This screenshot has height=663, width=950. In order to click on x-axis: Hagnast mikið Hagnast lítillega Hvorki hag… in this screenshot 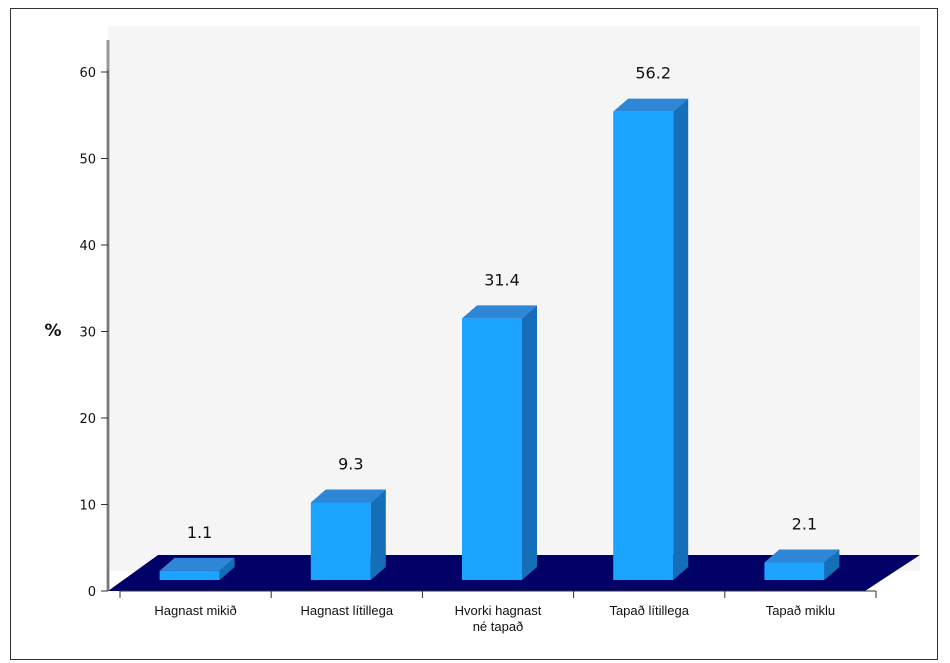, I will do `click(498, 612)`.